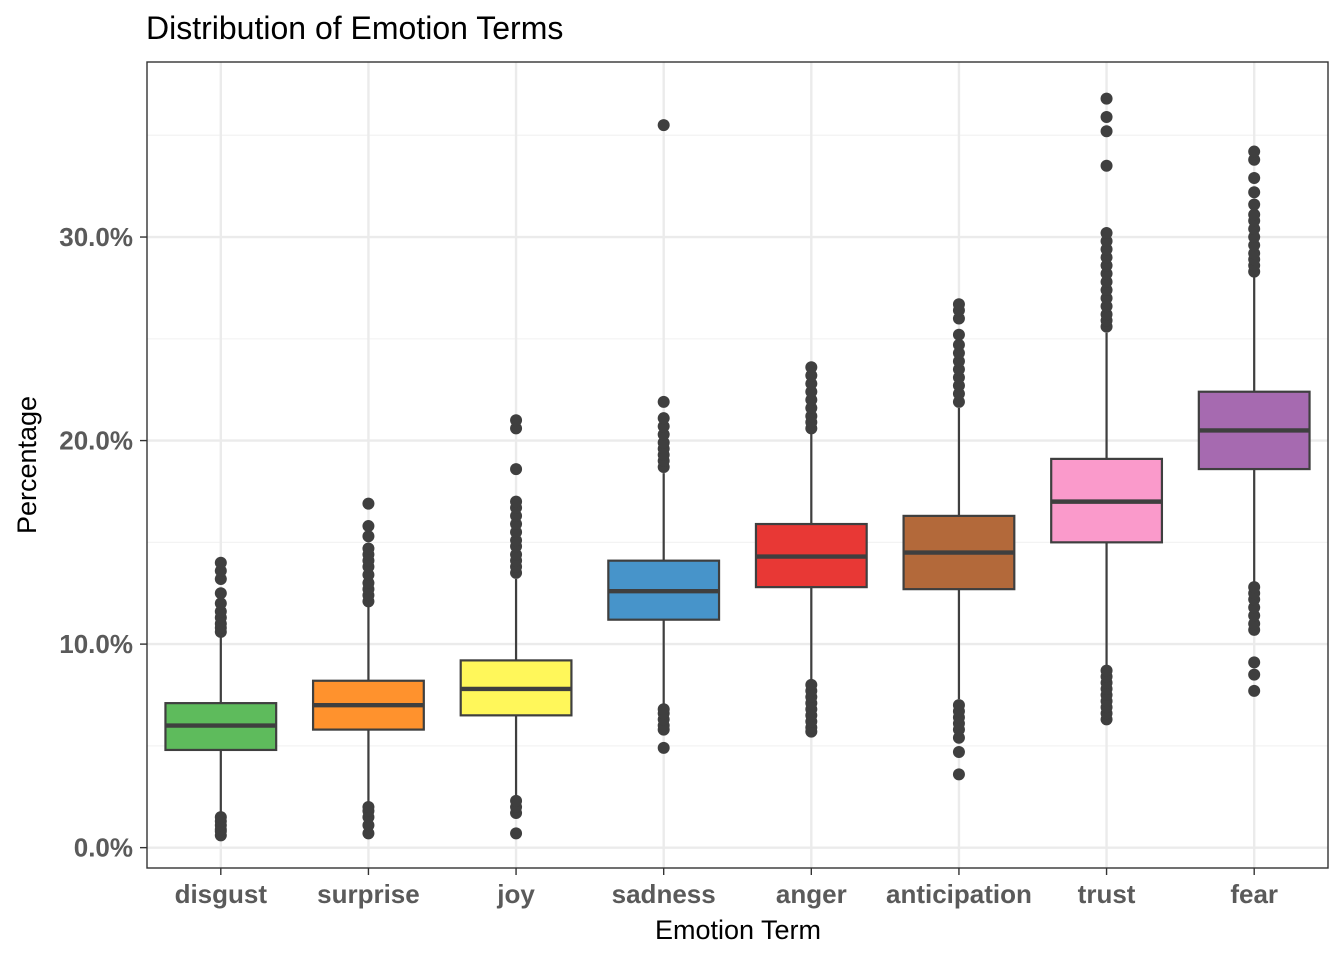 The width and height of the screenshot is (1344, 960). What do you see at coordinates (738, 930) in the screenshot?
I see `x-axis-title: Emotion Term` at bounding box center [738, 930].